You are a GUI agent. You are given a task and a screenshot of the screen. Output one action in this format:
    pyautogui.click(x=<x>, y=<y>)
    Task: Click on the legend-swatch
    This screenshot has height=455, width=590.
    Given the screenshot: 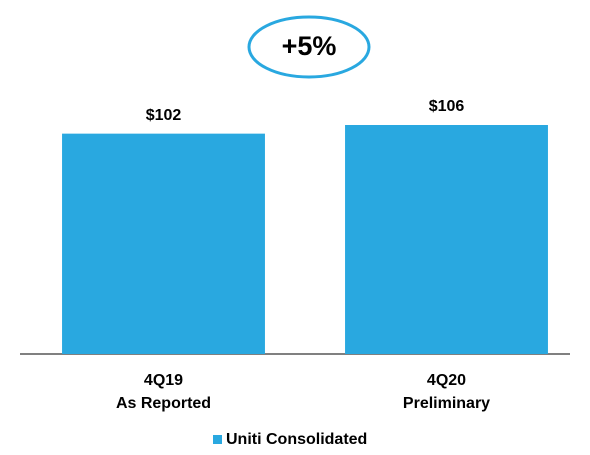 What is the action you would take?
    pyautogui.click(x=217, y=439)
    